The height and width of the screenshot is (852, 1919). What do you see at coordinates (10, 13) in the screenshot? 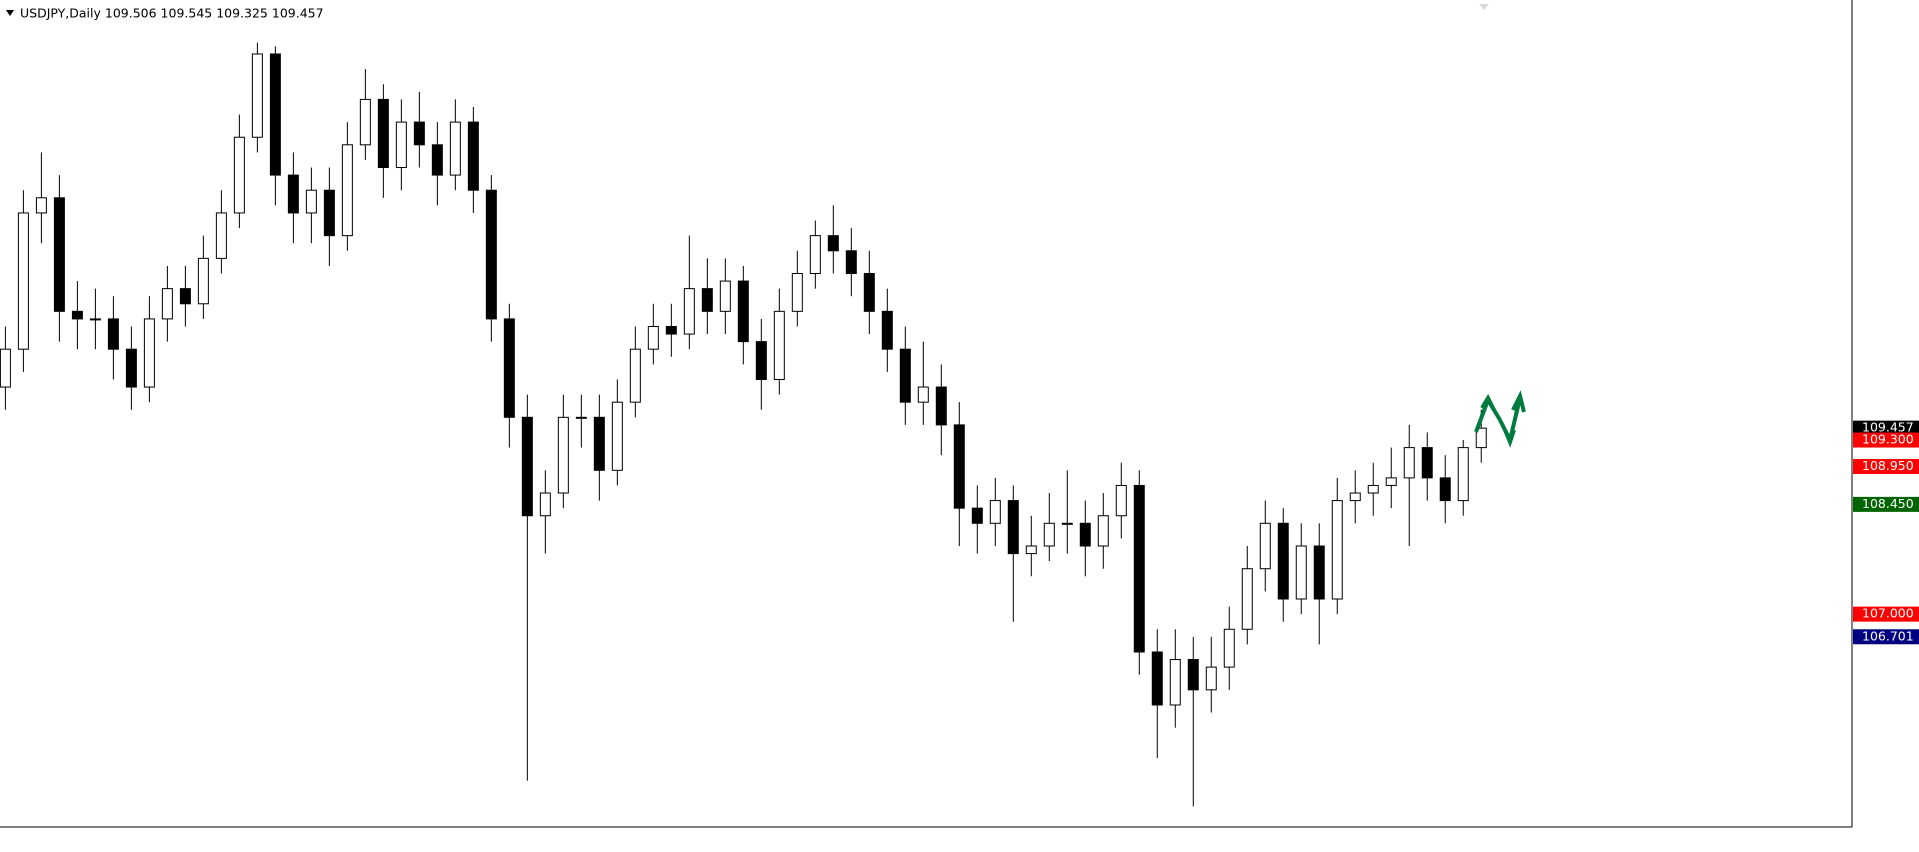
I see `menu-icon` at bounding box center [10, 13].